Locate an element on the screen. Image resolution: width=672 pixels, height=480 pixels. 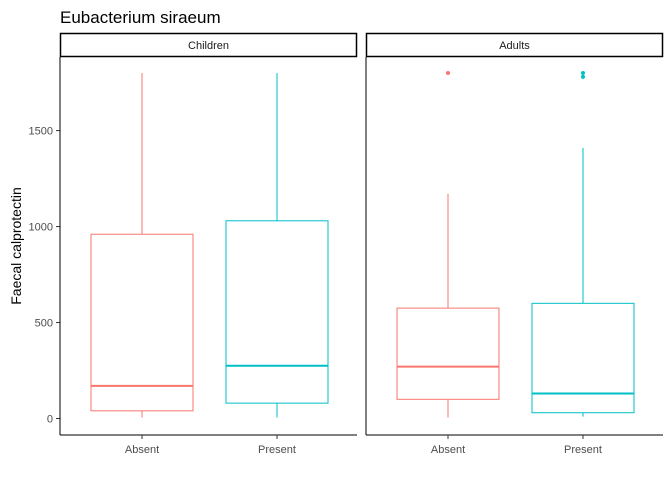
y-axis: 0 500 1000 1500 is located at coordinates (44, 276).